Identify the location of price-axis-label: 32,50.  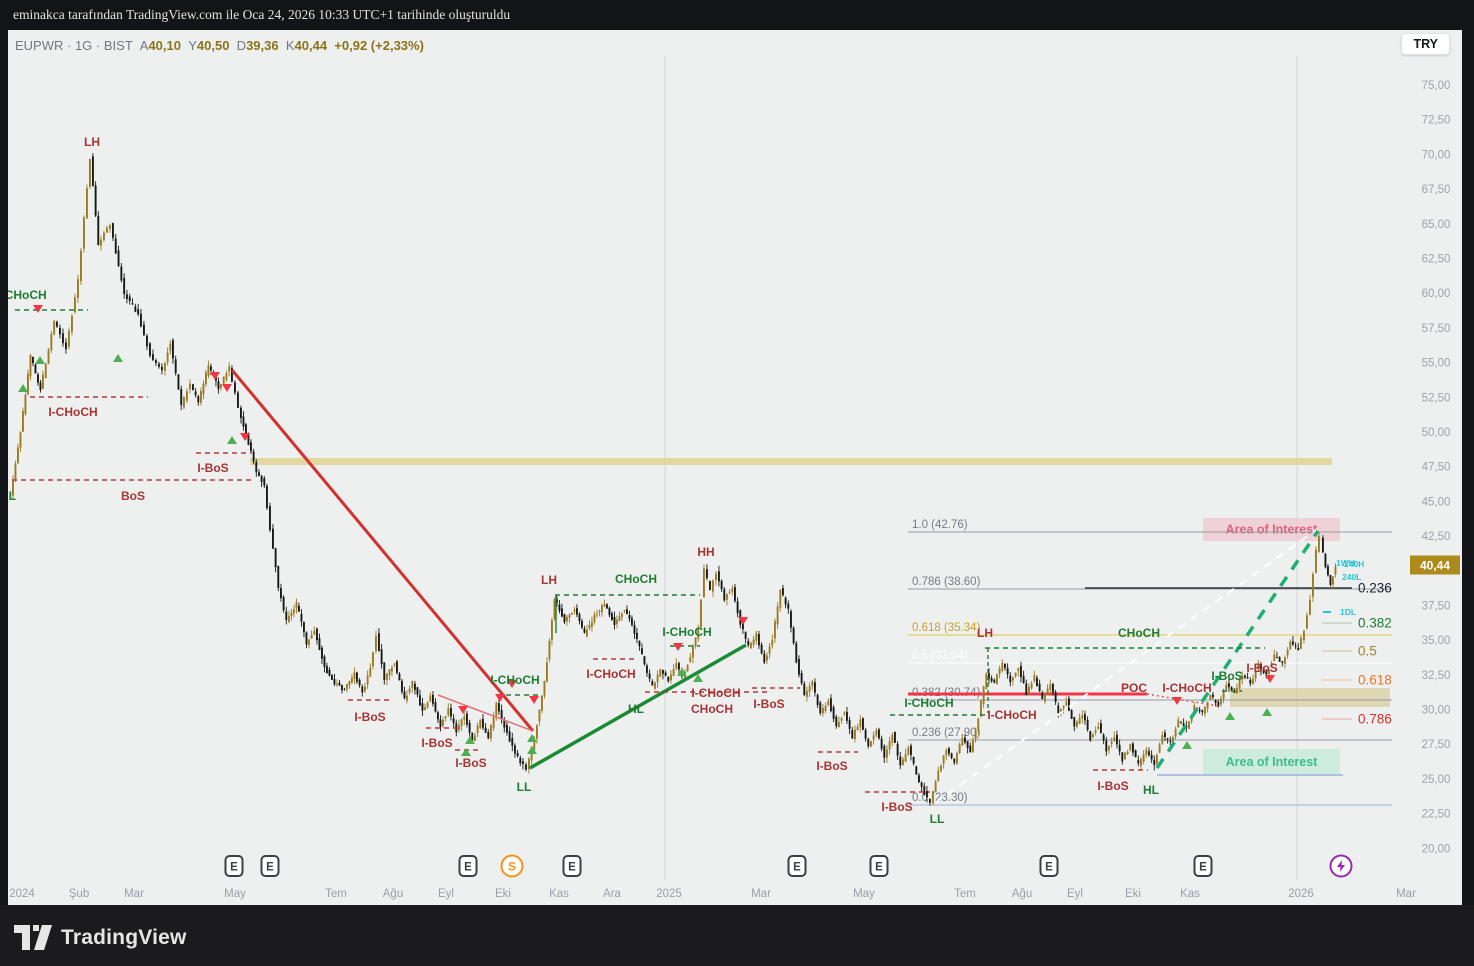
(1436, 676).